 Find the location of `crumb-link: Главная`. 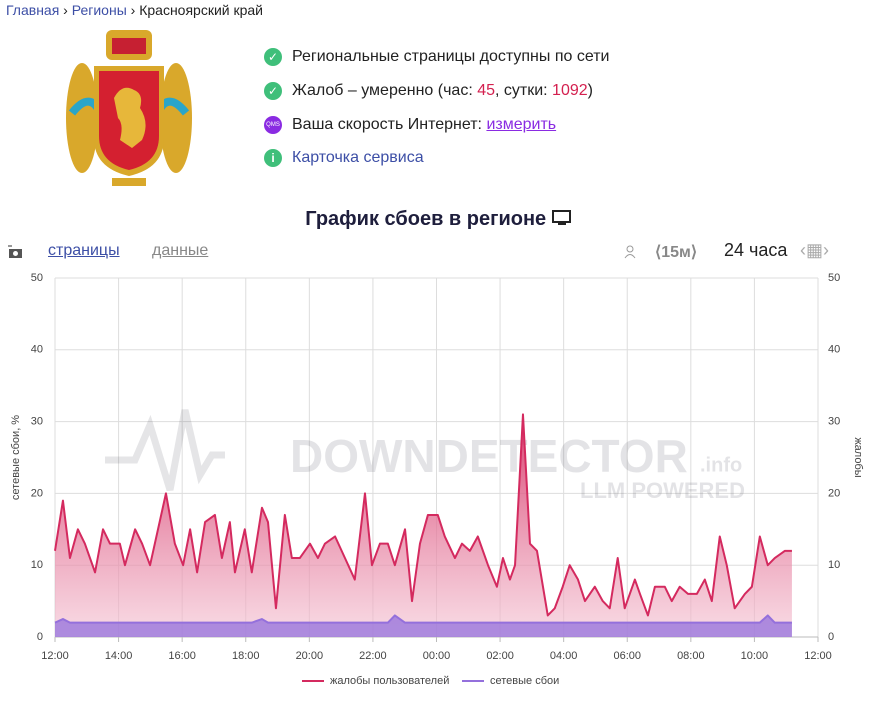

crumb-link: Главная is located at coordinates (33, 10).